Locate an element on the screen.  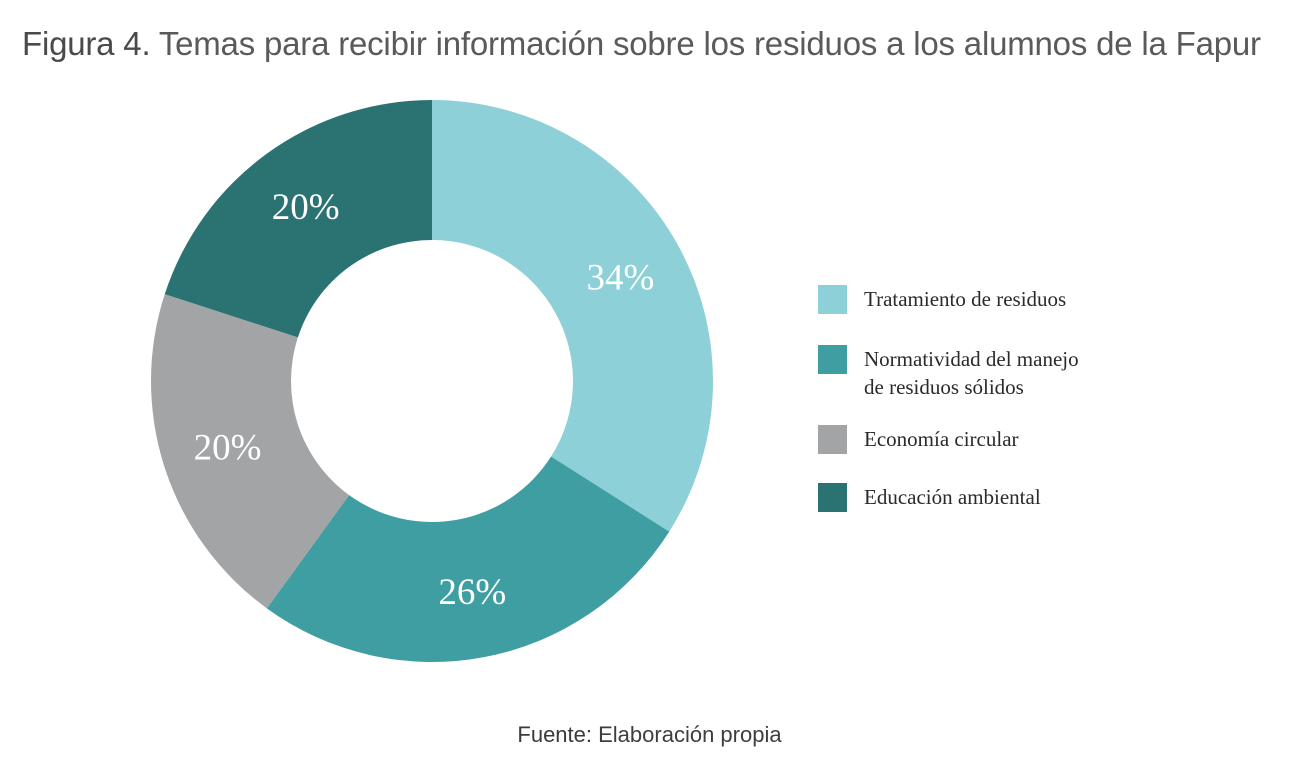
legend-label-tratamiento-de-residuos: Tratamiento de residuos is located at coordinates (965, 299).